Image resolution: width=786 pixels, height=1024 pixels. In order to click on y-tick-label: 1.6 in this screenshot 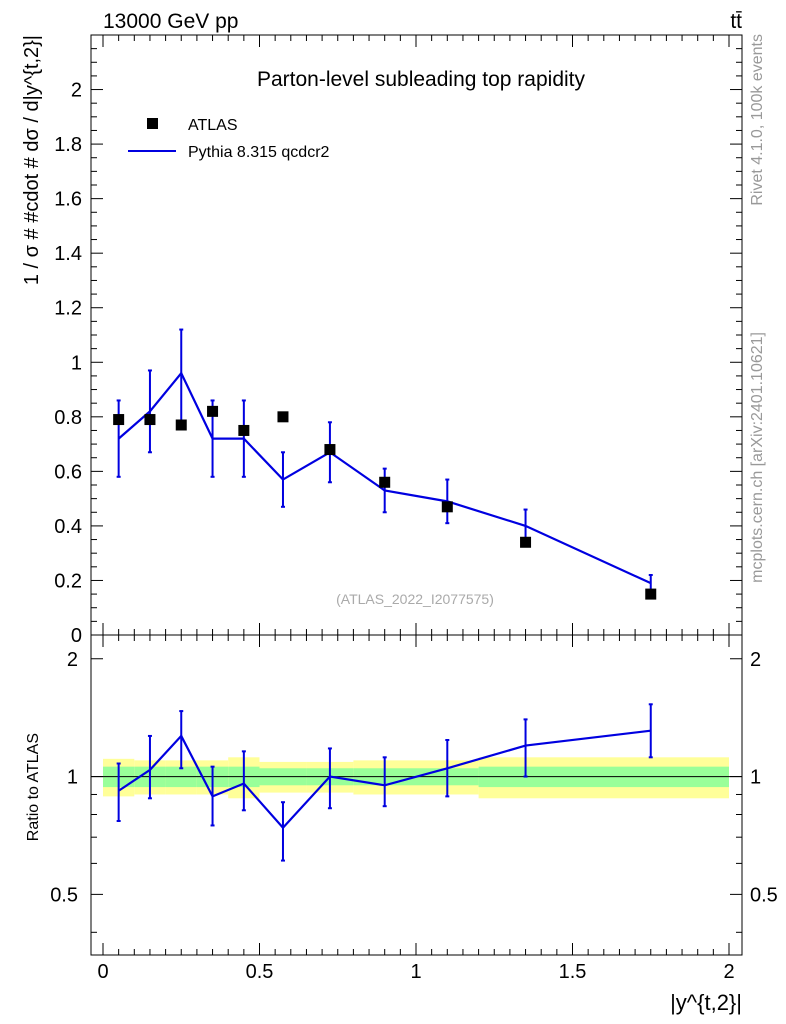, I will do `click(68, 200)`.